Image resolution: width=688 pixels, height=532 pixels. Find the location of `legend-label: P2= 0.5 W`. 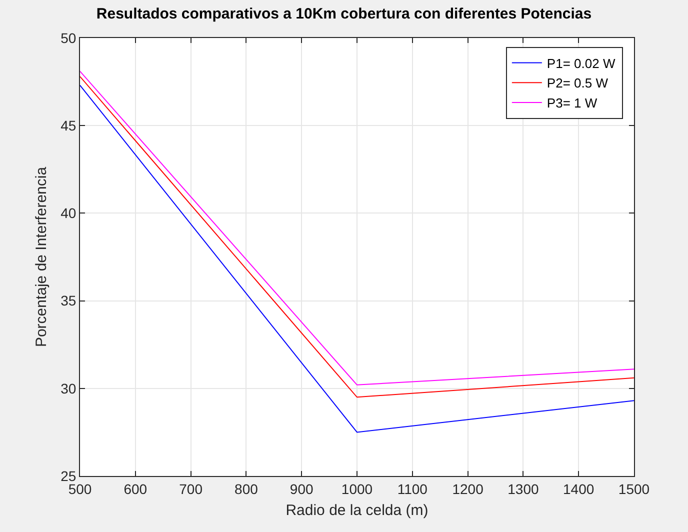

legend-label: P2= 0.5 W is located at coordinates (577, 83).